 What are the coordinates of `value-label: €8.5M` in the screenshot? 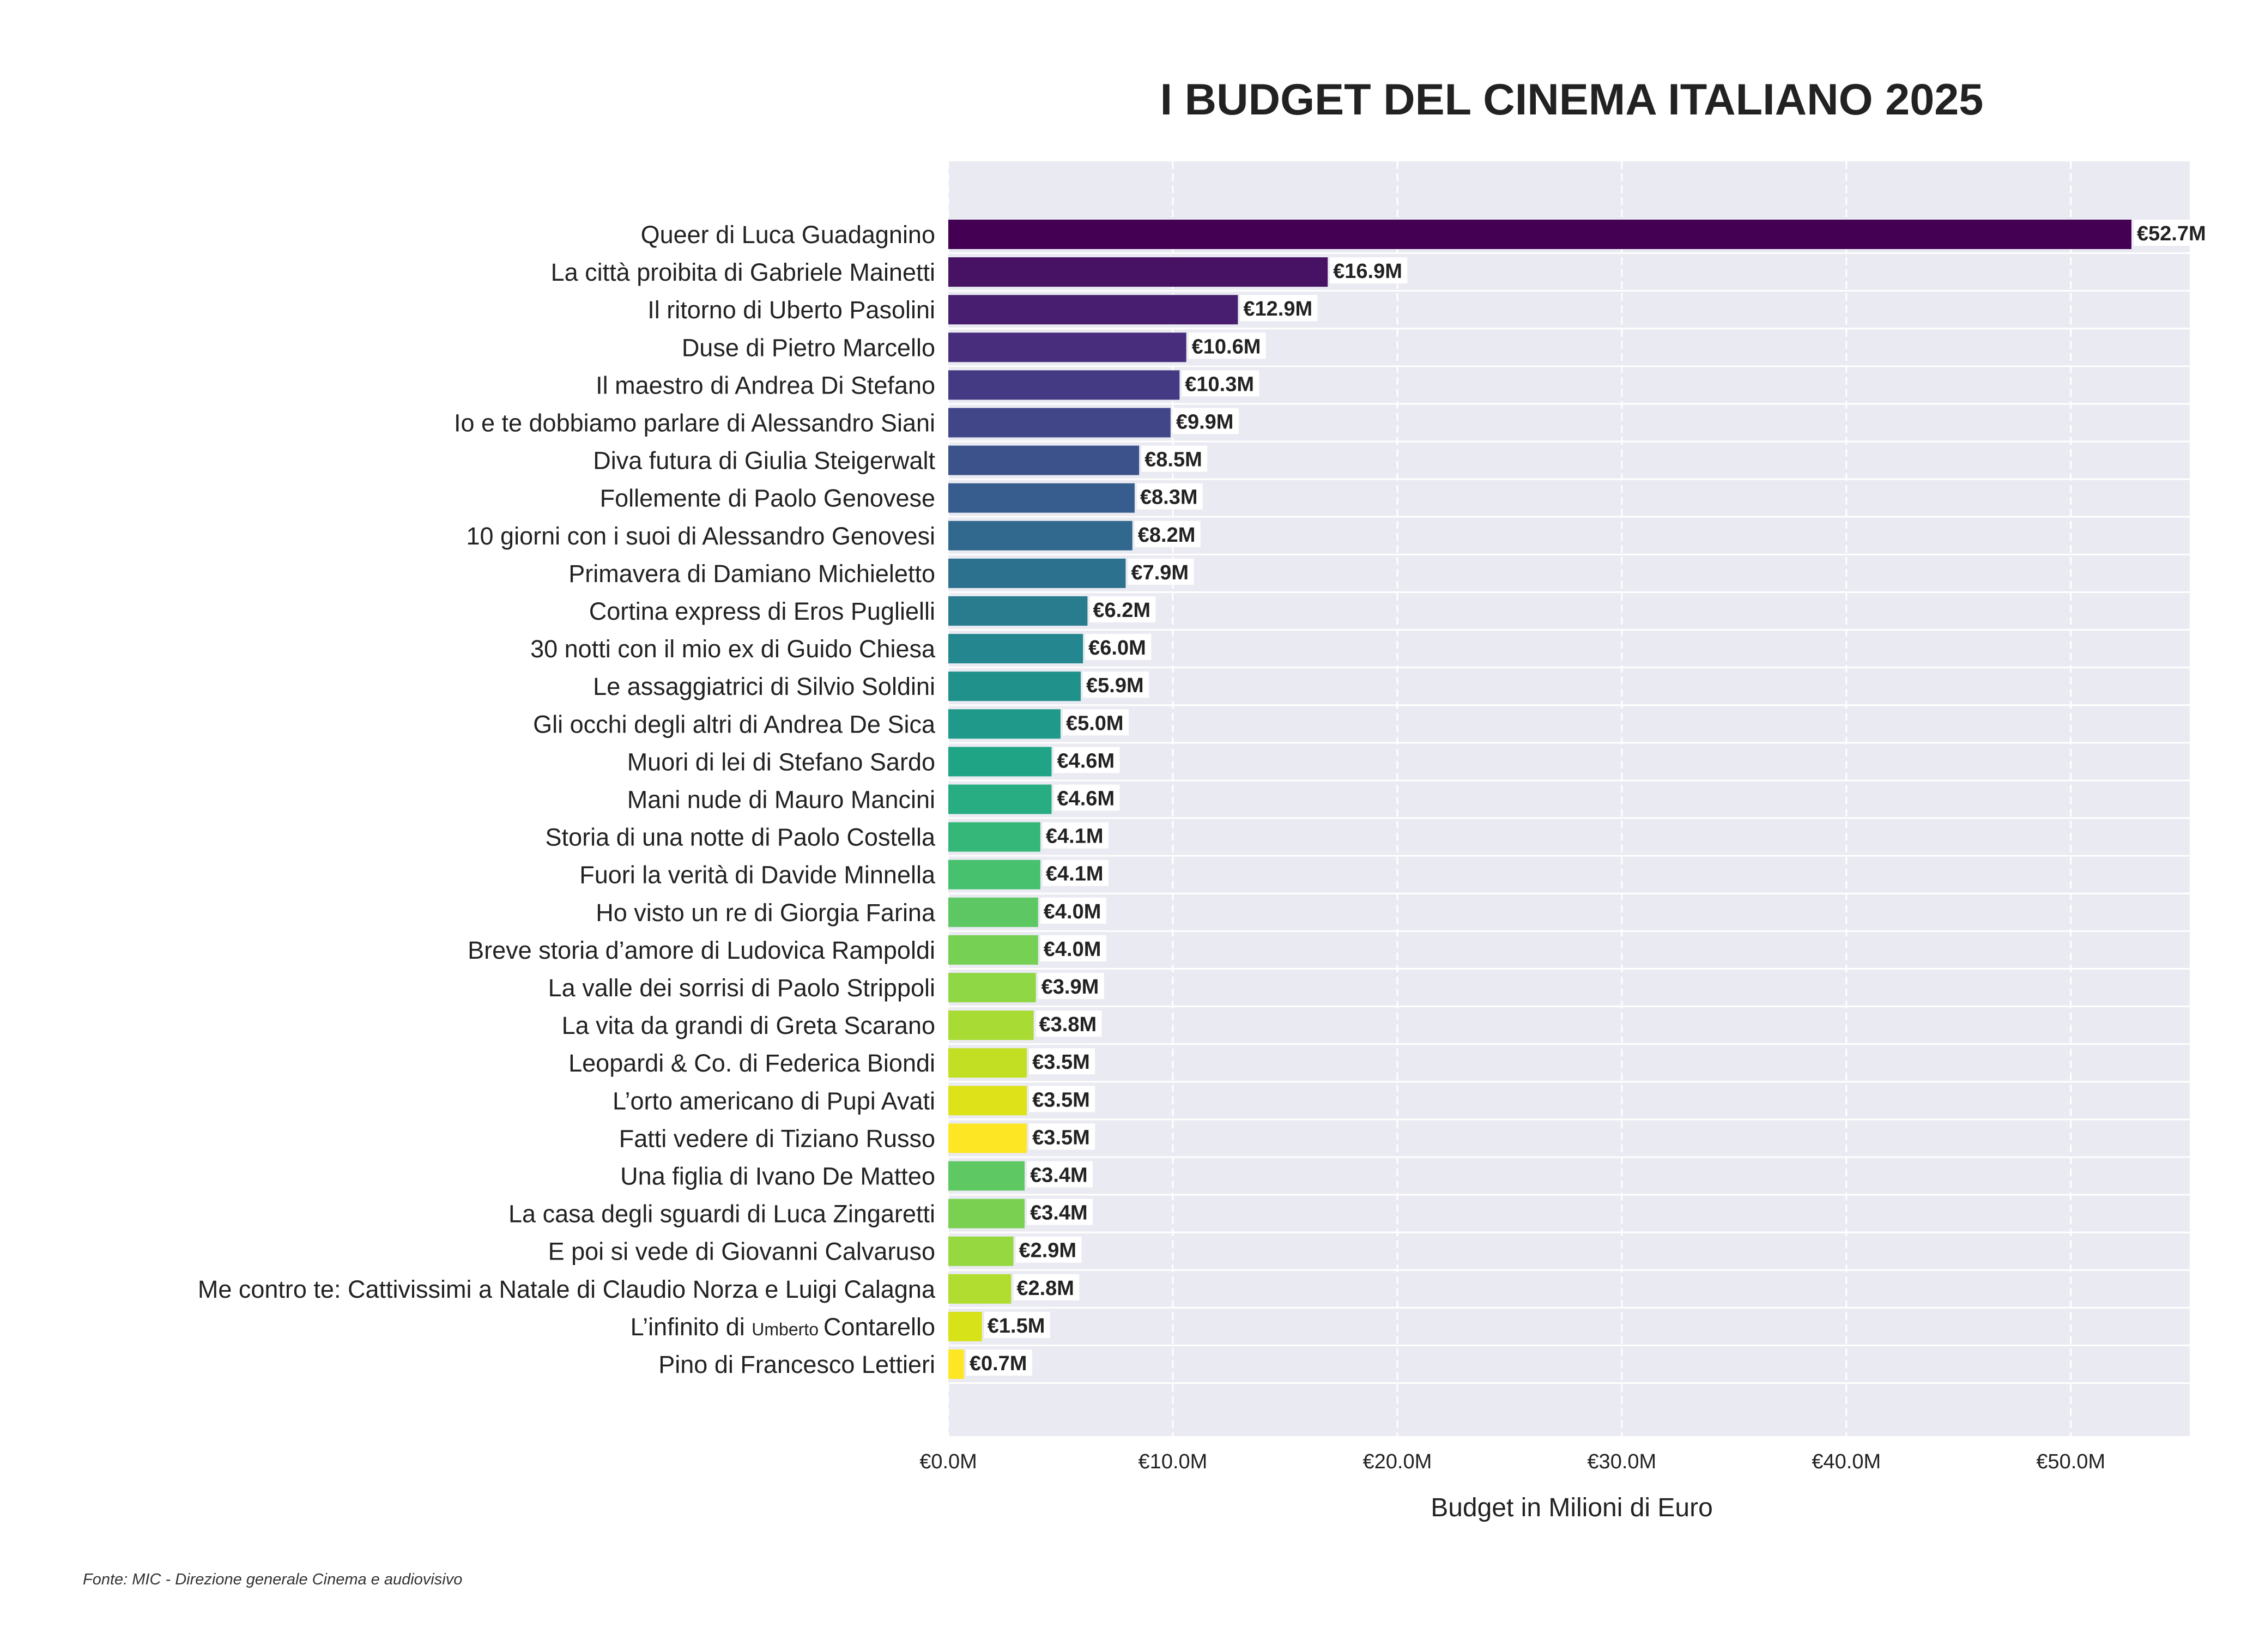 It's located at (1173, 460).